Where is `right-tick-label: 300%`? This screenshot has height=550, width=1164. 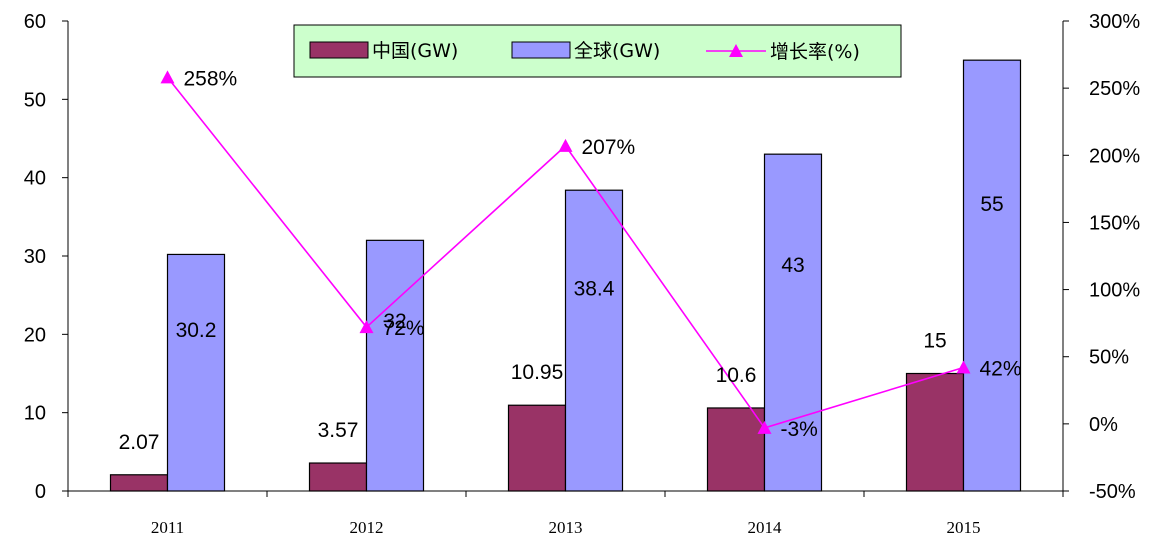 right-tick-label: 300% is located at coordinates (1114, 22).